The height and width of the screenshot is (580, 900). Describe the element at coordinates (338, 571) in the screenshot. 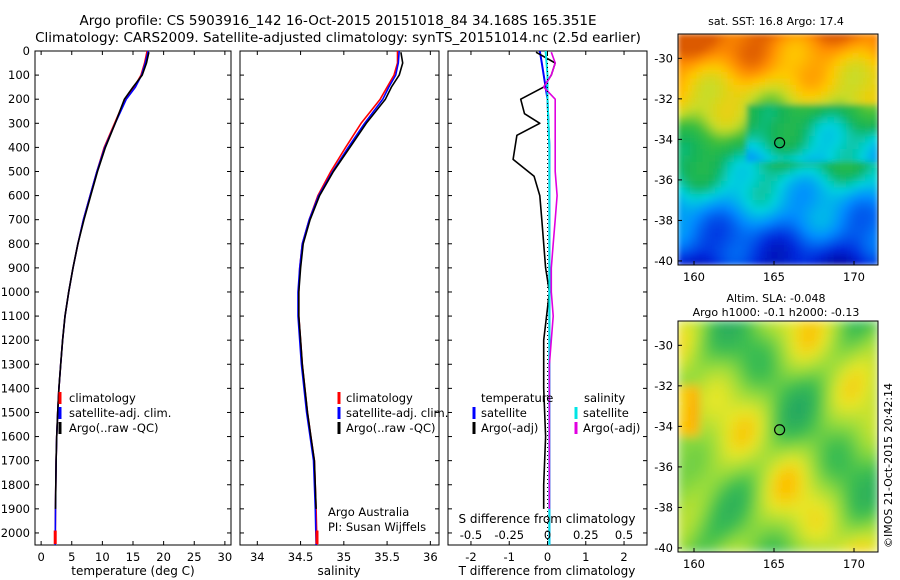

I see `salinity-axis-label: salinity` at that location.